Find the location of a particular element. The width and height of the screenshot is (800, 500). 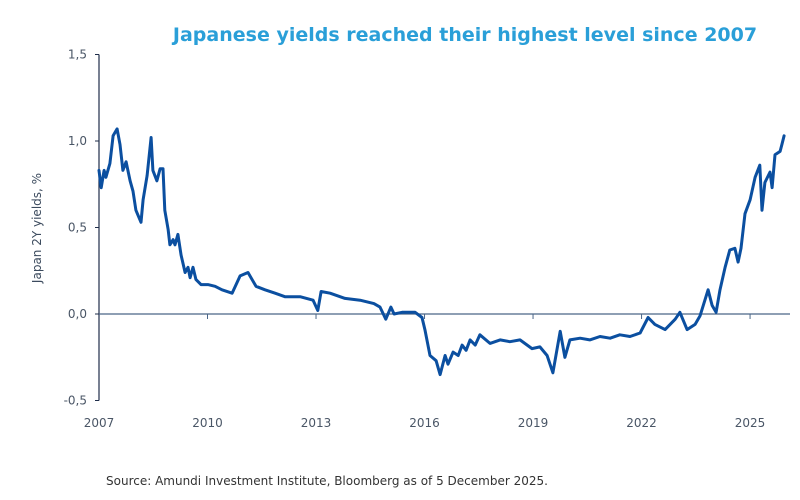

y-tick-label: 0,0 is located at coordinates (77, 314).